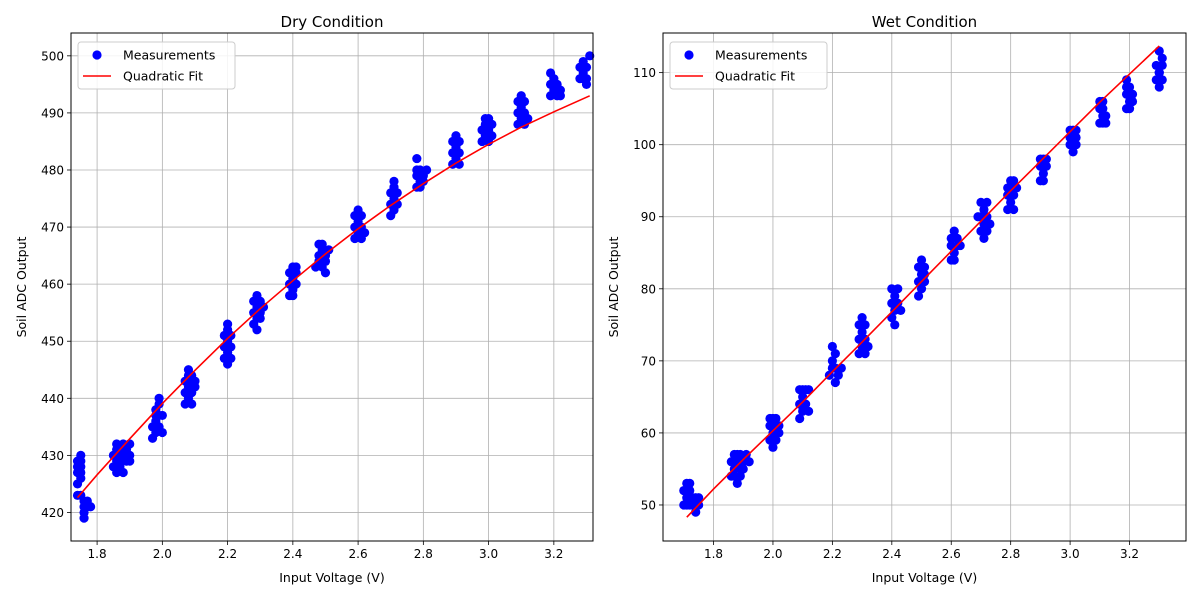 This screenshot has height=600, width=1200. I want to click on y-tick-label: 470, so click(52, 228).